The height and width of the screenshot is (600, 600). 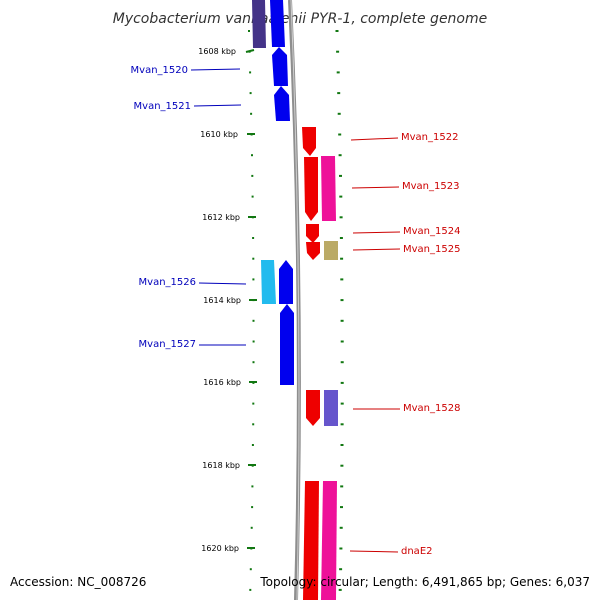 I want to click on kbp-tick-1618: 1618 kbp, so click(x=229, y=465).